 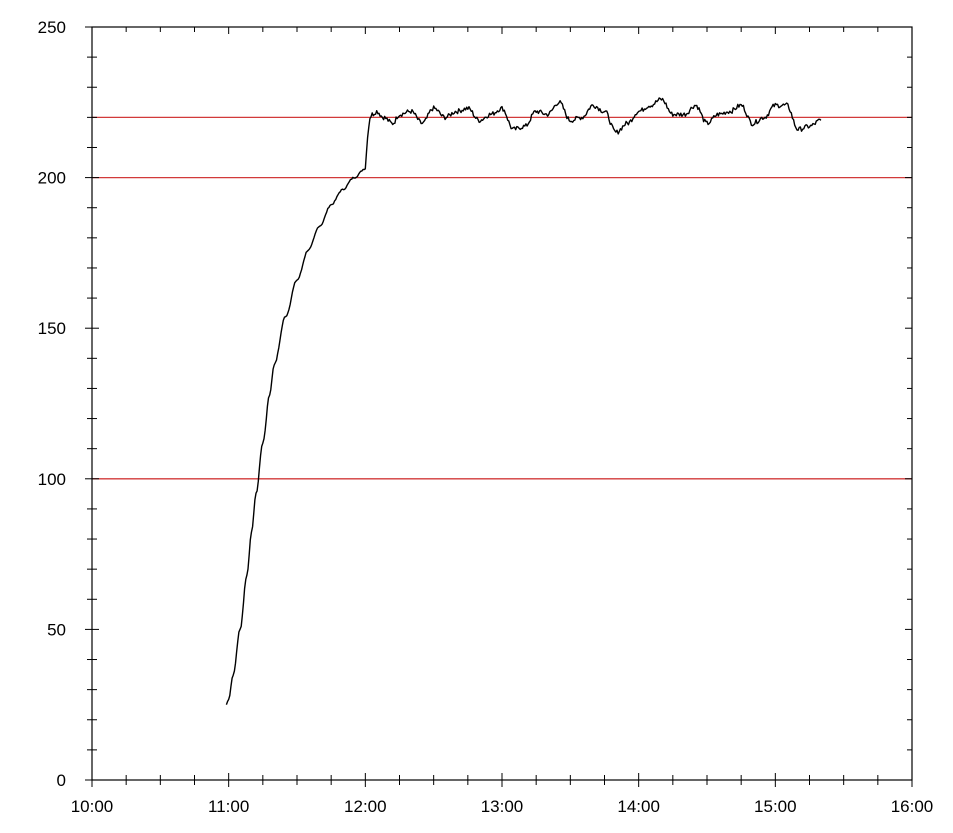 I want to click on x-tick-label: 15:00, so click(x=775, y=806).